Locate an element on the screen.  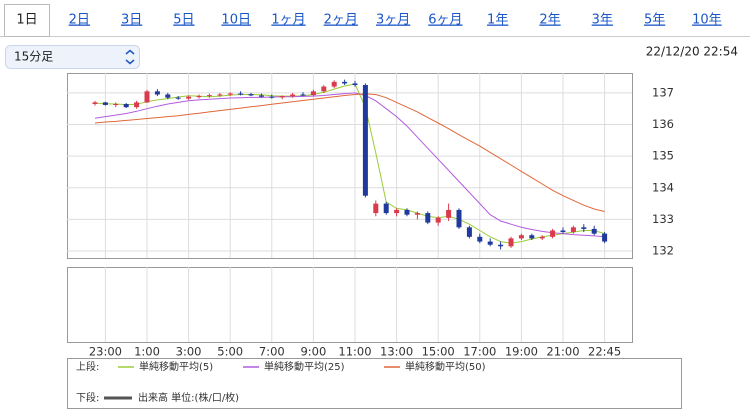
legend-entry: 単純移動平均(5) is located at coordinates (176, 366).